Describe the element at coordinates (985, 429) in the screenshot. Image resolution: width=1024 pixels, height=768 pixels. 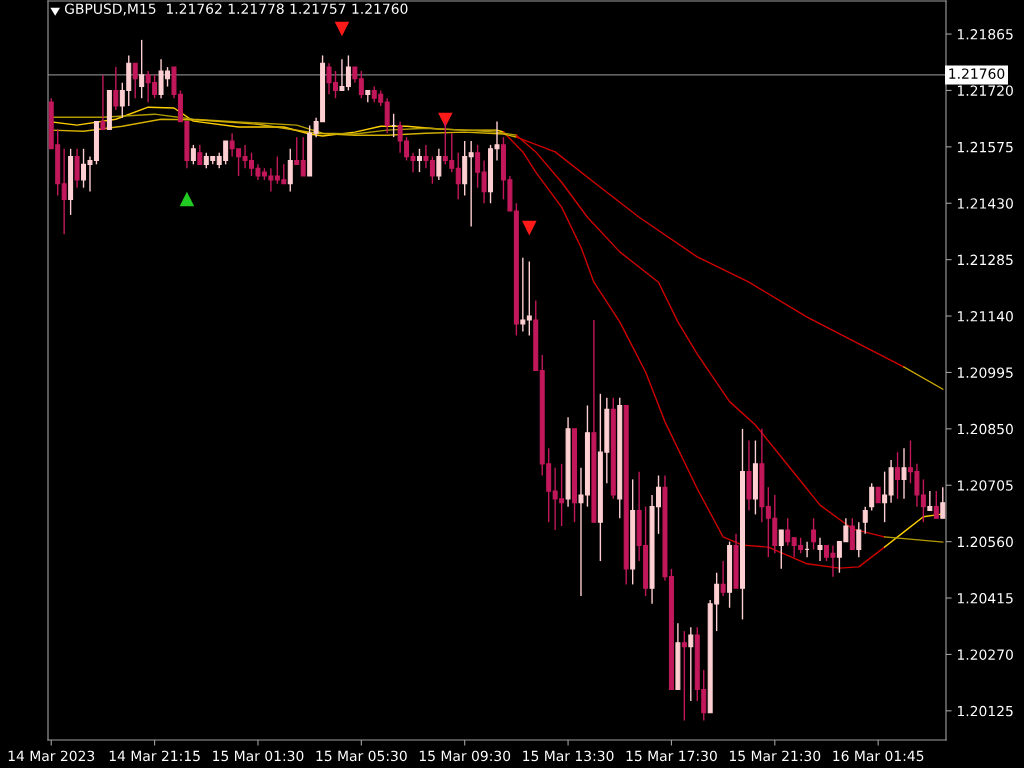
I see `y-tick-label: 1.20850` at that location.